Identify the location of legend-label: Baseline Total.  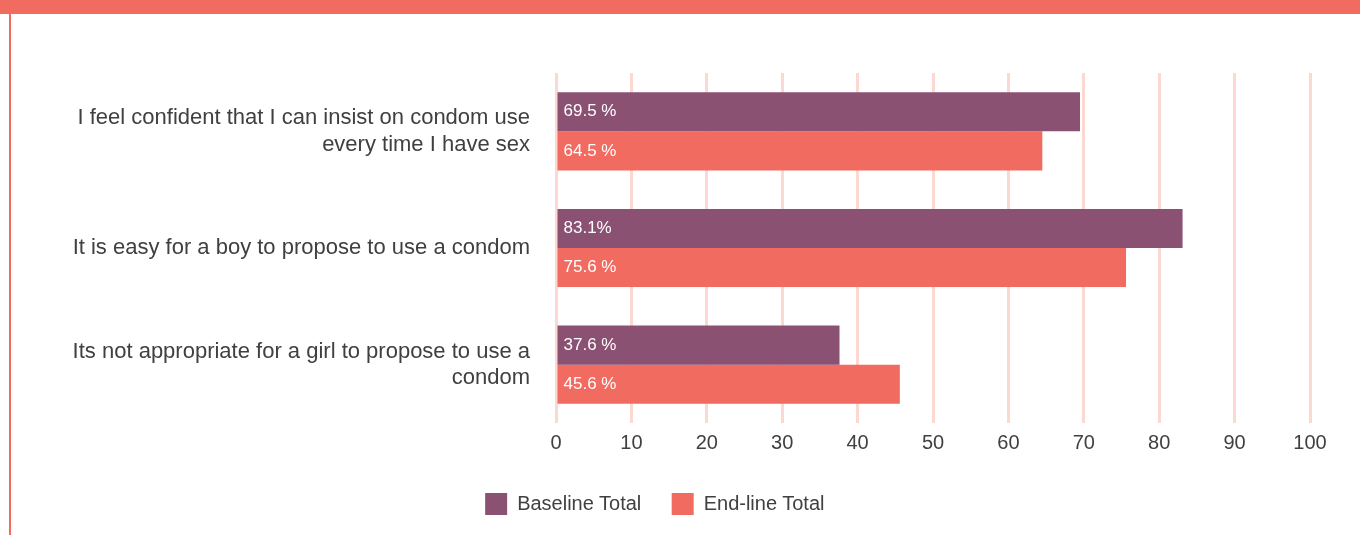
(579, 502).